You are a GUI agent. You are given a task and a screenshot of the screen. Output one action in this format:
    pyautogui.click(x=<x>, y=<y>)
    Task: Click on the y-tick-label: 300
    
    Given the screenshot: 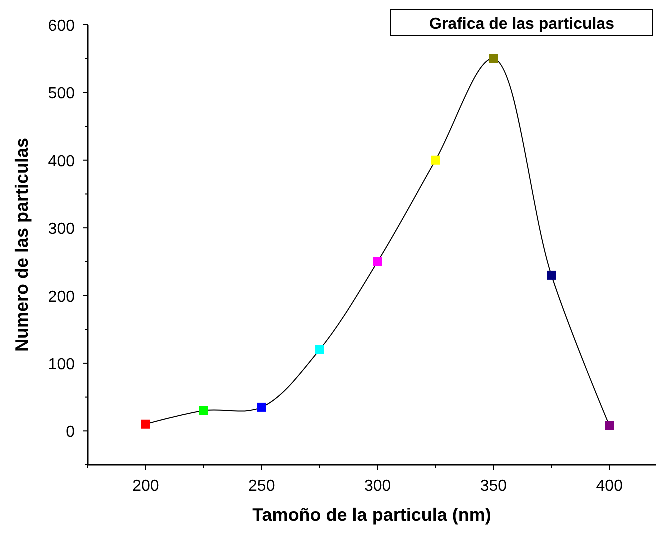 What is the action you would take?
    pyautogui.click(x=62, y=229)
    